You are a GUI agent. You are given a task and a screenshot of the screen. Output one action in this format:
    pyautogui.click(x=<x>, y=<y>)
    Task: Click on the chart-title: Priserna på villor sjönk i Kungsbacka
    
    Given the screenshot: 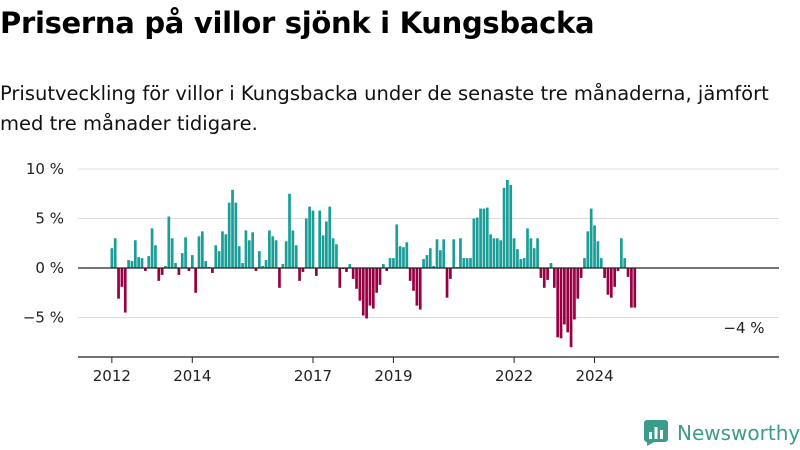 What is the action you would take?
    pyautogui.click(x=297, y=23)
    